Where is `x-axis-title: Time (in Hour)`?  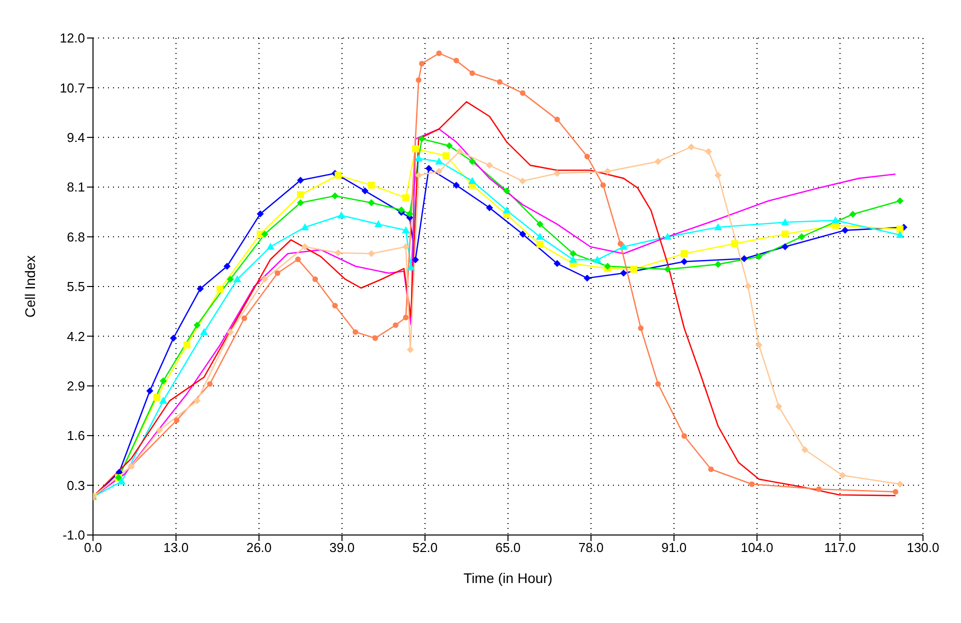 x-axis-title: Time (in Hour) is located at coordinates (508, 578).